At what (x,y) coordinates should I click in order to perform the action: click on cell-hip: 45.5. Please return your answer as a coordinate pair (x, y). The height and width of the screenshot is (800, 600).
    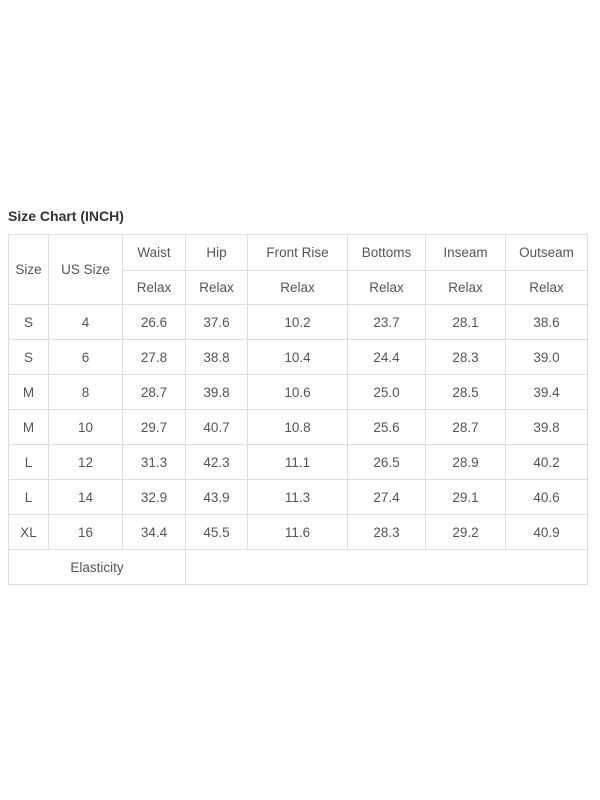
    Looking at the image, I should click on (216, 532).